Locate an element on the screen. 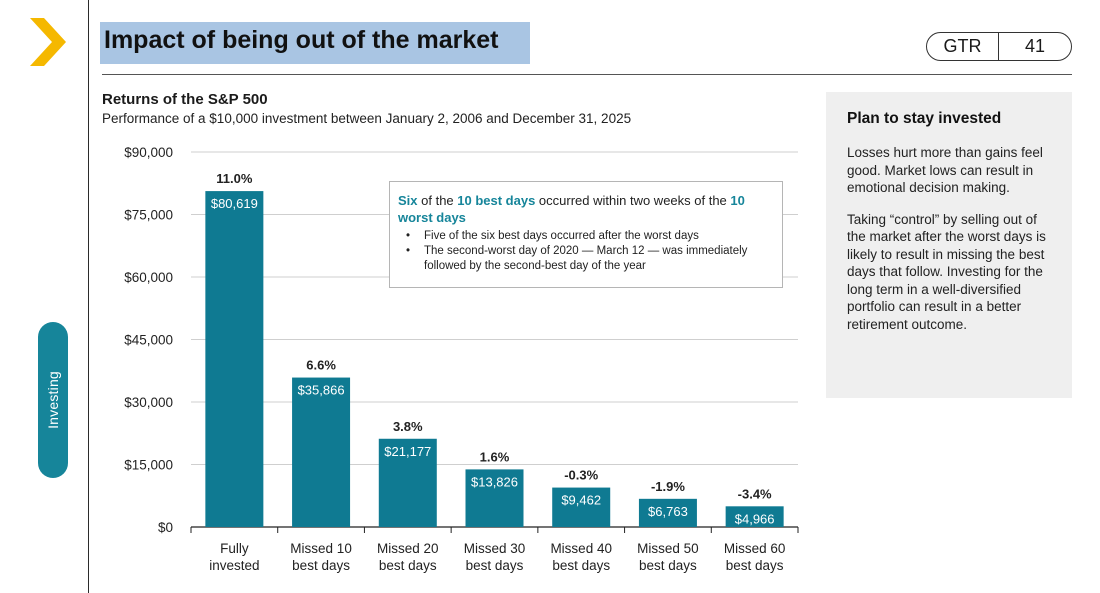 The height and width of the screenshot is (593, 1100). x-tick-label: Missed 30 is located at coordinates (495, 548).